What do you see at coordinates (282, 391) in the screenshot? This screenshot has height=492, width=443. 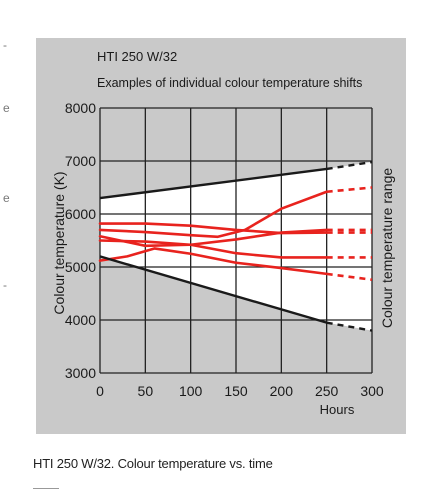 I see `x-tick-label: 200` at bounding box center [282, 391].